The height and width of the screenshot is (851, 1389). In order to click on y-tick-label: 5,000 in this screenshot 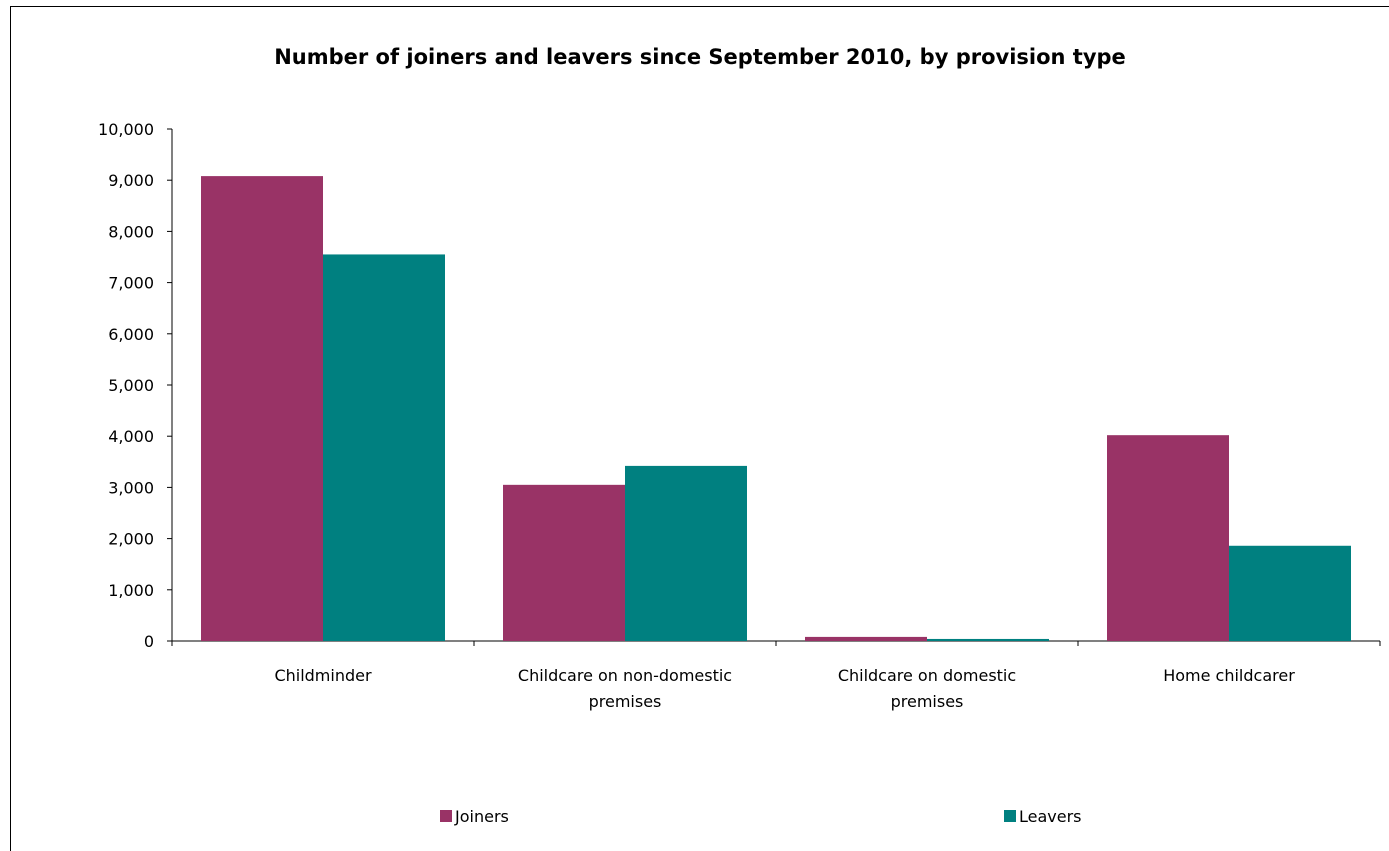, I will do `click(131, 385)`.